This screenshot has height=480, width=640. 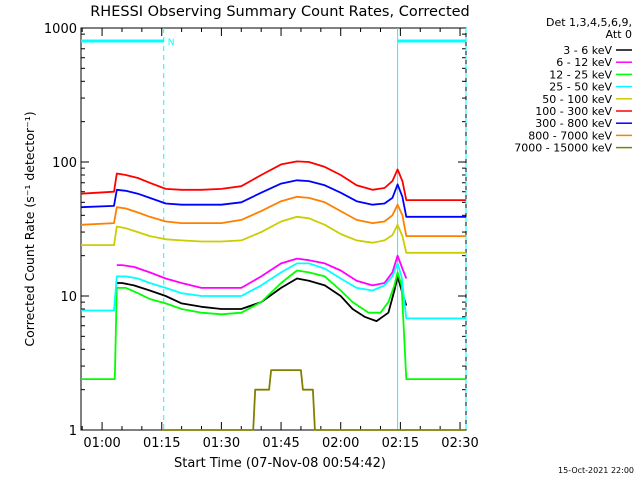 I want to click on legend-label: 6 - 12 keV, so click(x=584, y=62).